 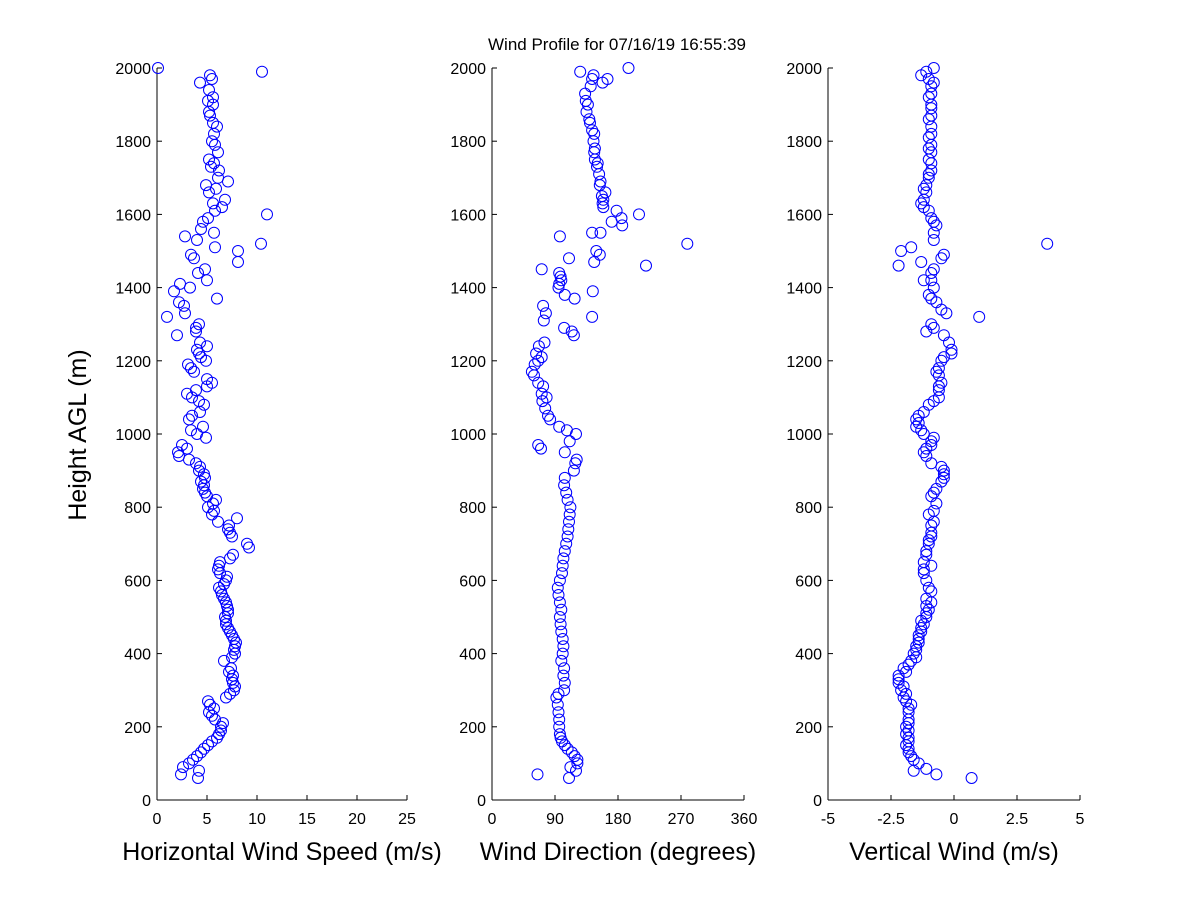 What do you see at coordinates (954, 852) in the screenshot?
I see `x-axis-label-vertical: Vertical Wind (m/s)` at bounding box center [954, 852].